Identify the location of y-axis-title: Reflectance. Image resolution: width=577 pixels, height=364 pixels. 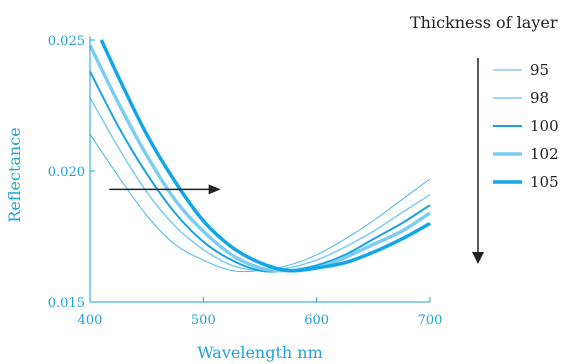
(14, 174).